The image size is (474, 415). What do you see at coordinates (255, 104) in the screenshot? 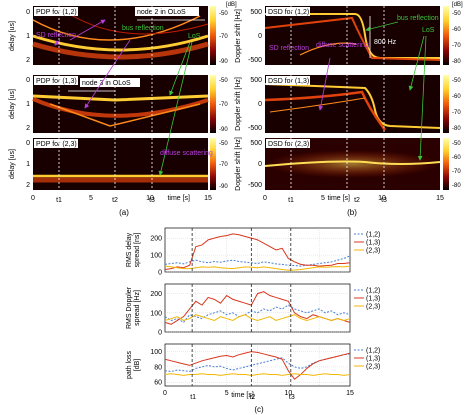
I see `dsd13-yticks: 500 0 -500` at bounding box center [255, 104].